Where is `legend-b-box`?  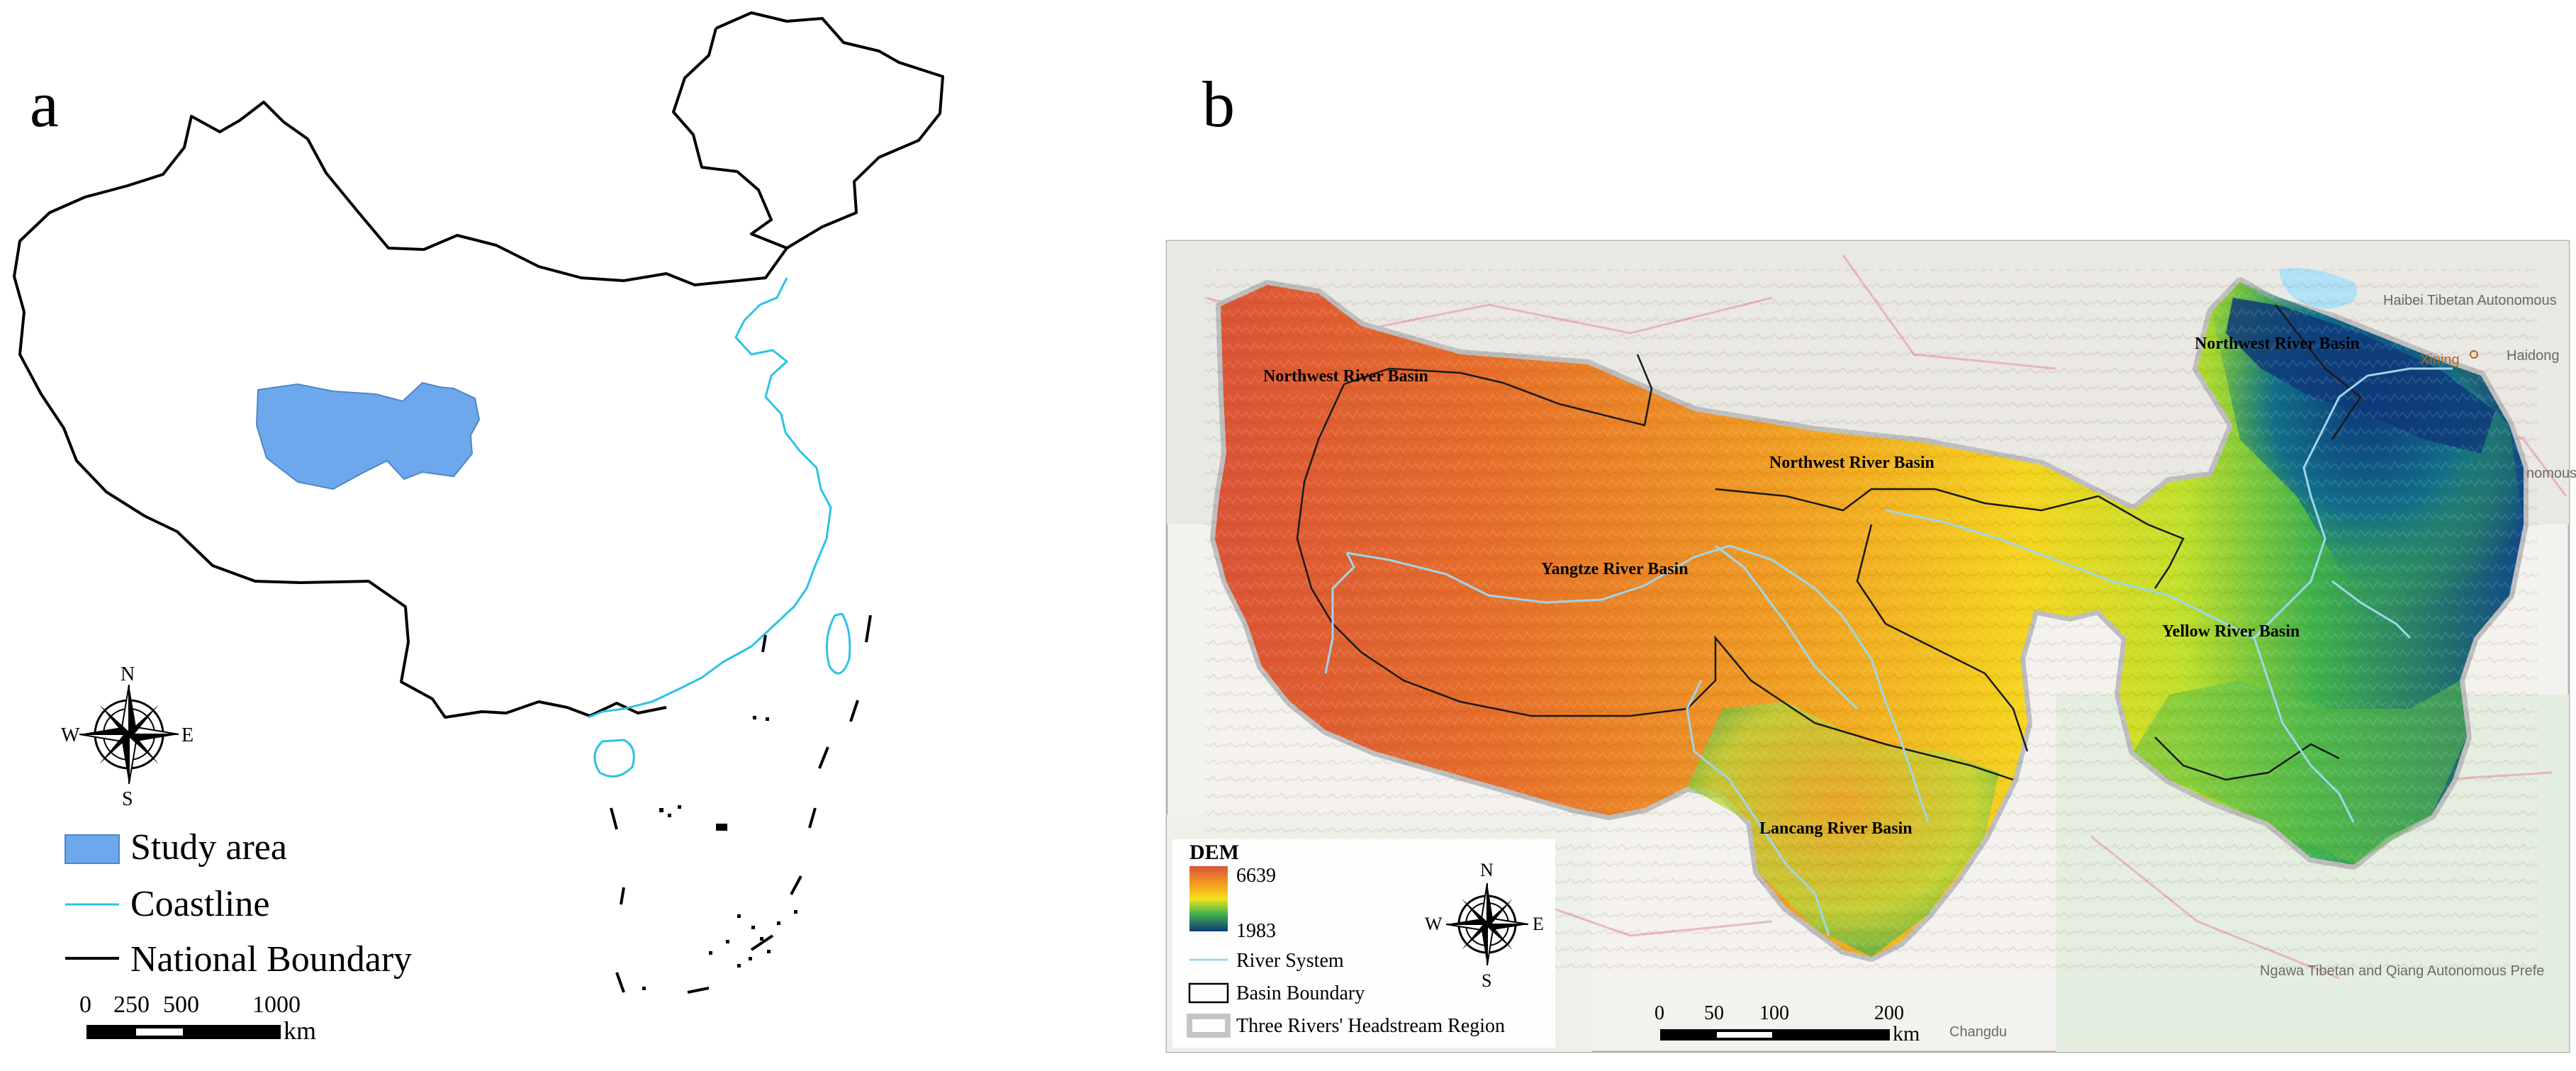
legend-b-box is located at coordinates (1363, 943).